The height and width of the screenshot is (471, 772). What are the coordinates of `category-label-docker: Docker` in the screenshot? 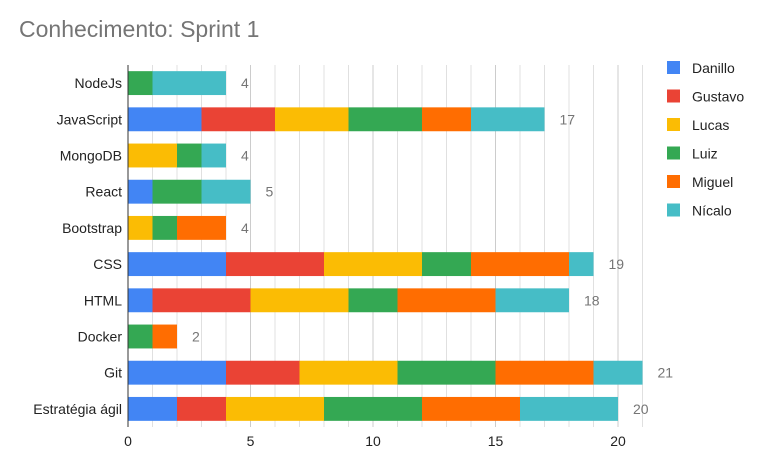 It's located at (100, 337).